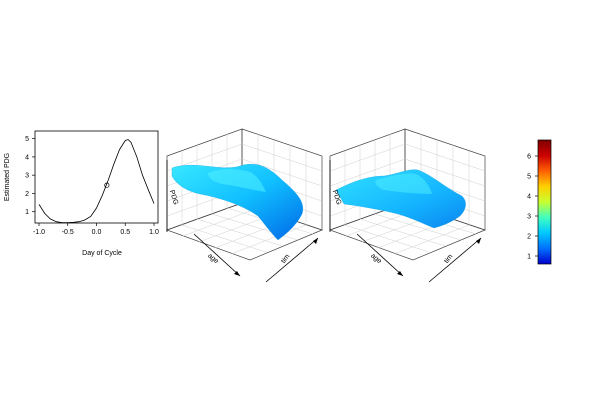 The height and width of the screenshot is (400, 600). Describe the element at coordinates (529, 177) in the screenshot. I see `colorbar-tick-label: 5` at that location.